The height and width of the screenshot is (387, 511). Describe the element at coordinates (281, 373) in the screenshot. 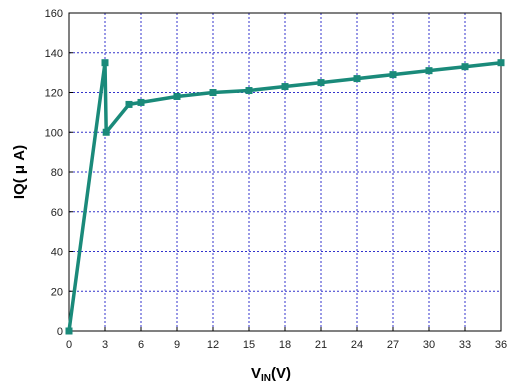

I see `x-axis-label-suffix: (V)` at that location.